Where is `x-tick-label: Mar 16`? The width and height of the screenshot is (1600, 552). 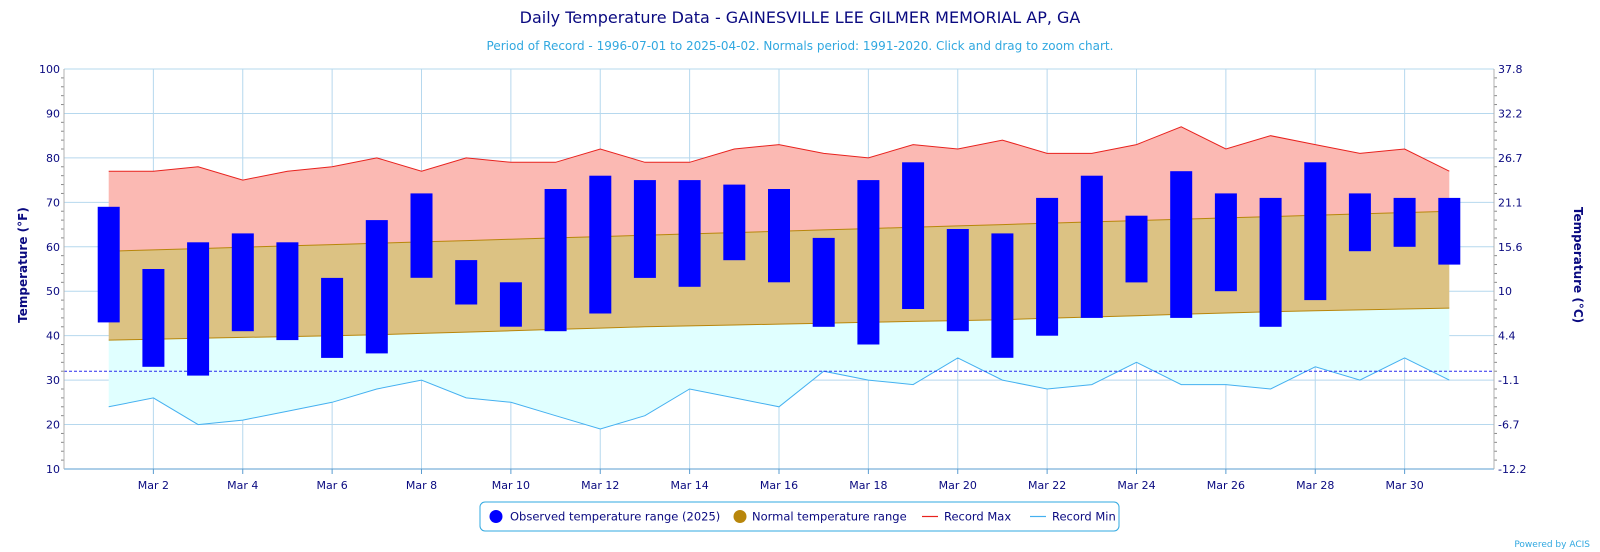
x-tick-label: Mar 16 is located at coordinates (779, 485).